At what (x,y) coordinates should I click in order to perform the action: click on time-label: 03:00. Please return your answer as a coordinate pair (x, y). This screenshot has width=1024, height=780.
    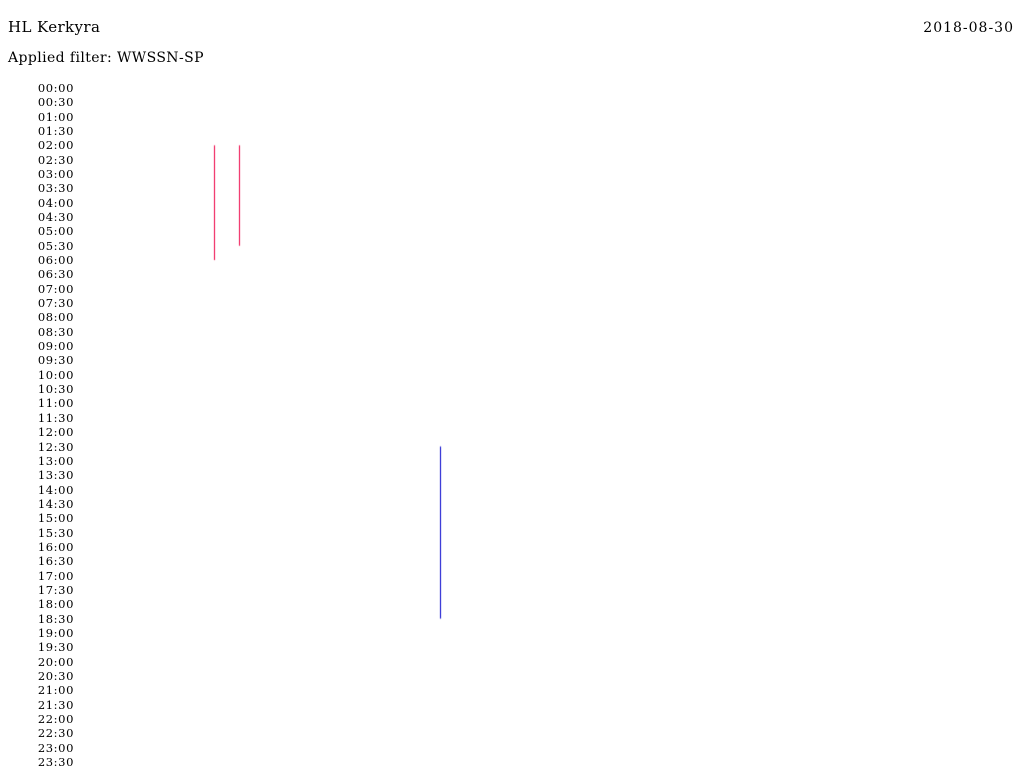
    Looking at the image, I should click on (55, 174).